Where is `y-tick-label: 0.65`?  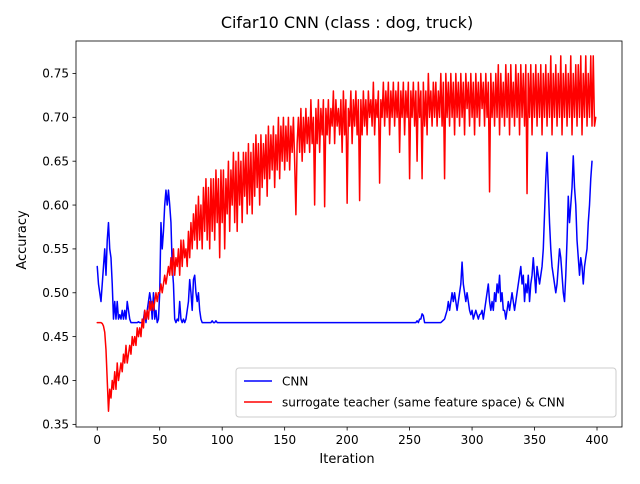 y-tick-label: 0.65 is located at coordinates (55, 161).